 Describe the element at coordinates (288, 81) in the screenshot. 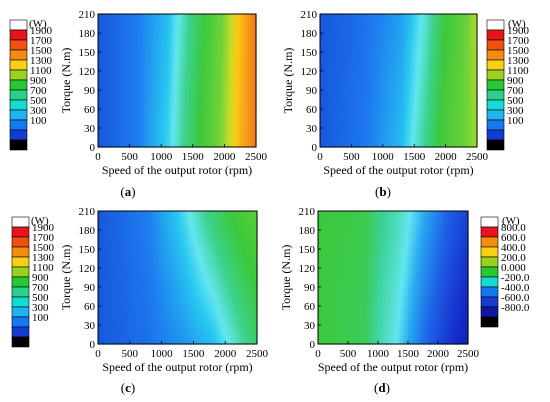

I see `y-axis-label: Torque (N.m)` at that location.